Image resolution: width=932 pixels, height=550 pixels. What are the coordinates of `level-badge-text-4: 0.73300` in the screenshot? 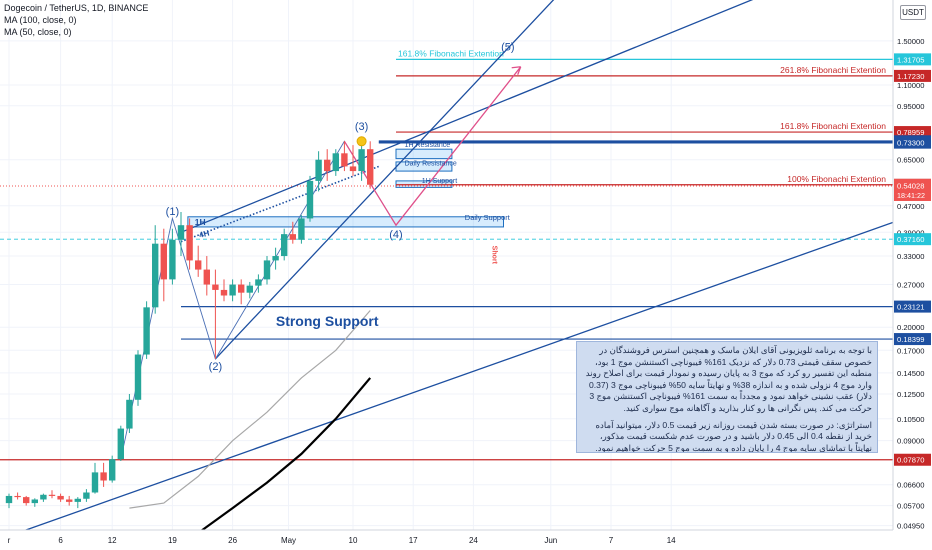 It's located at (910, 143).